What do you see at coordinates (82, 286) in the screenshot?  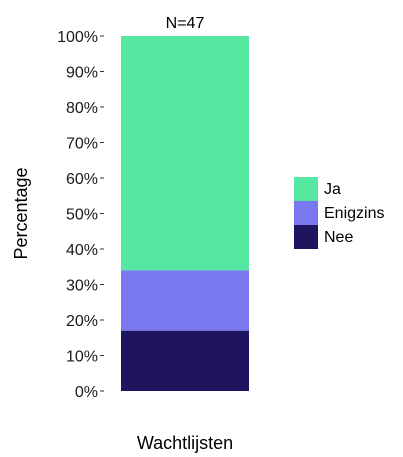 I see `y-tick-label: 30%` at bounding box center [82, 286].